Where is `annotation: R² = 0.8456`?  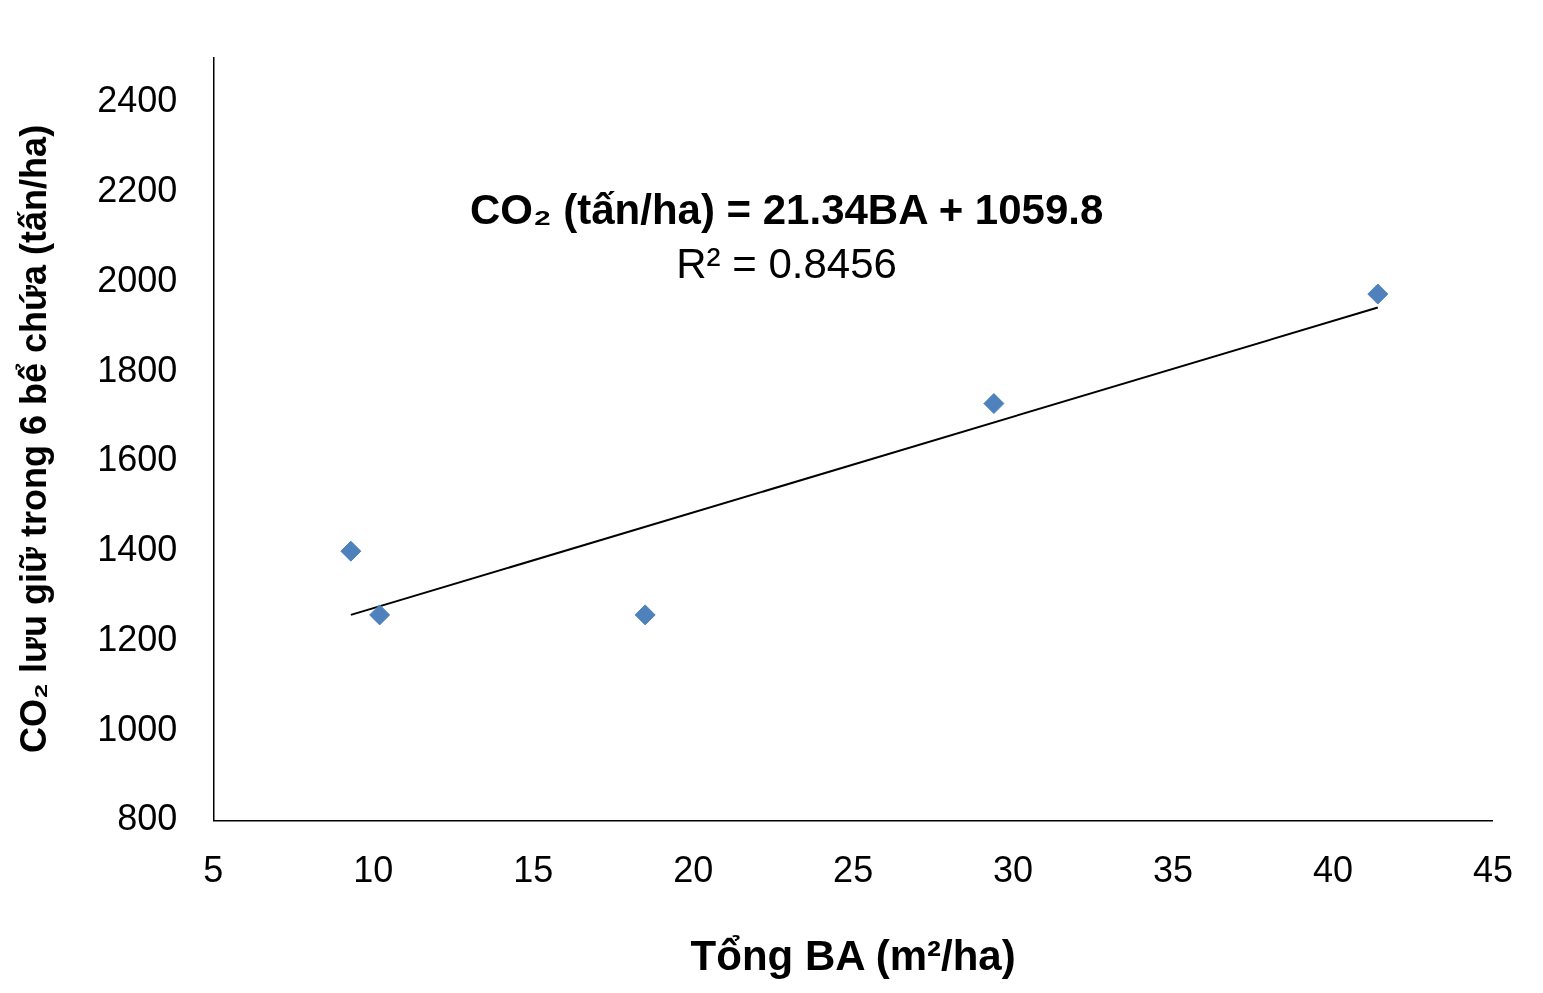 annotation: R² = 0.8456 is located at coordinates (786, 263).